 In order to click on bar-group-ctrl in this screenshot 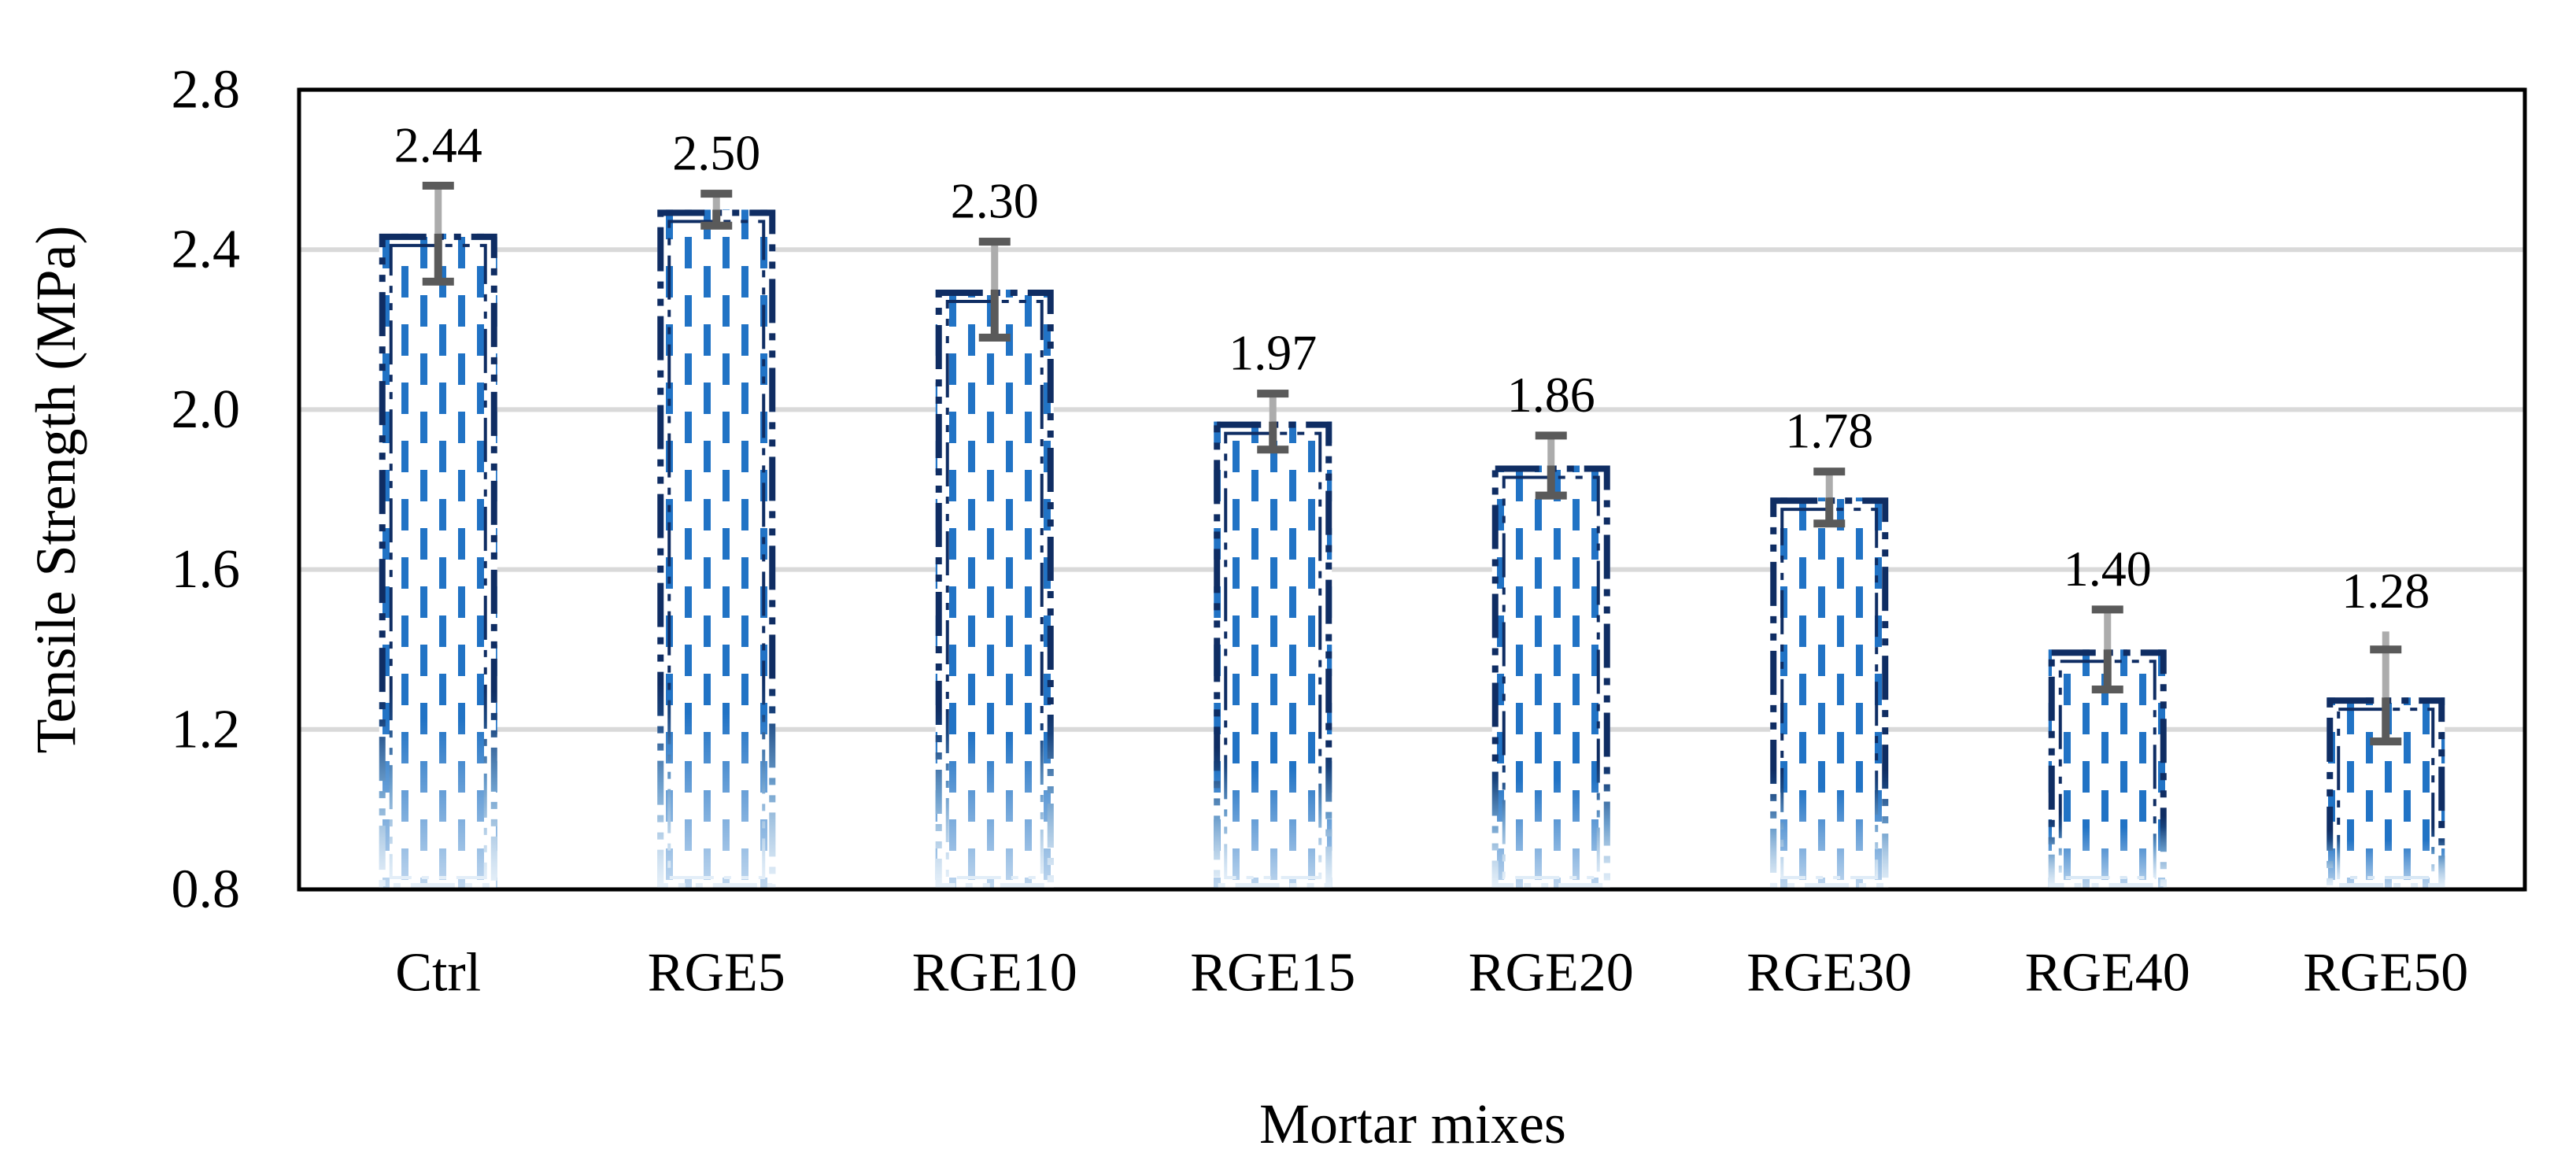, I will do `click(438, 561)`.